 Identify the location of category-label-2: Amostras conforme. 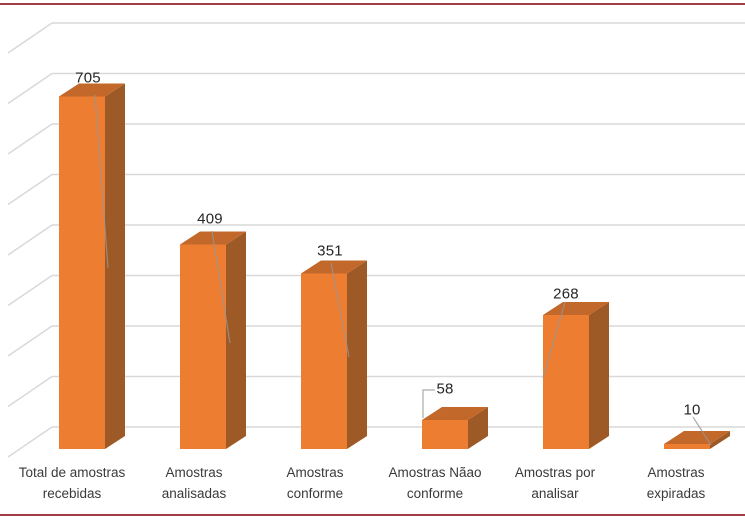
(314, 483).